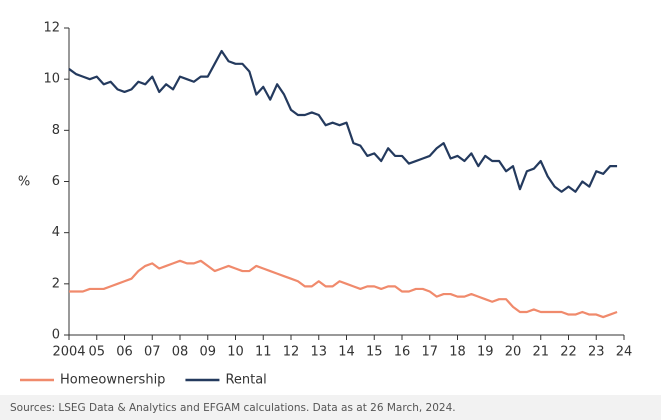 The height and width of the screenshot is (420, 661). I want to click on legend-label: Homeownership, so click(112, 380).